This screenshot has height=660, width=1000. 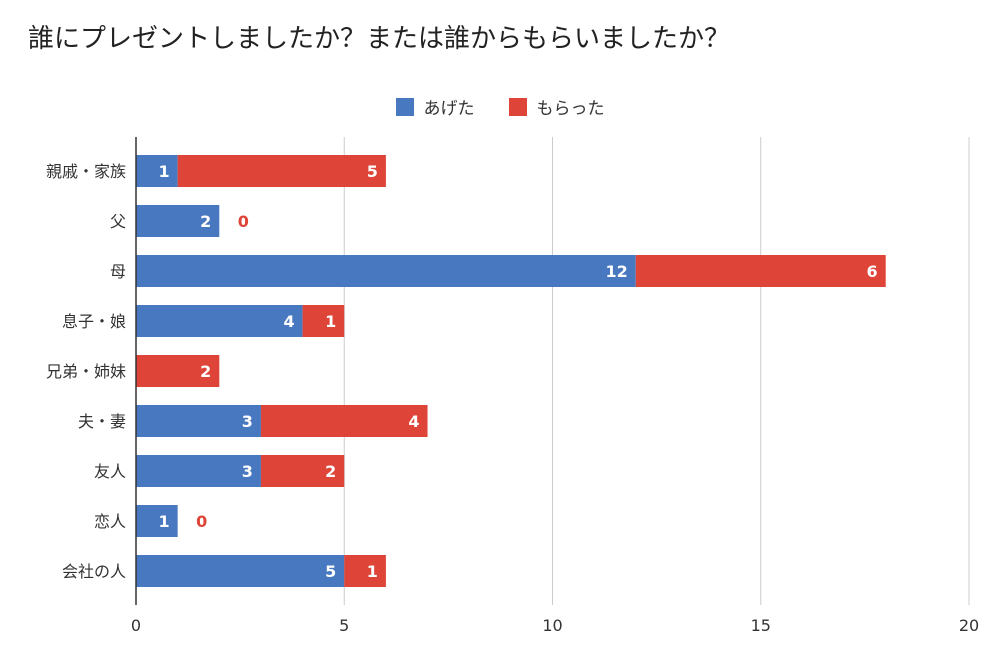 What do you see at coordinates (288, 321) in the screenshot?
I see `data-label-given: 4` at bounding box center [288, 321].